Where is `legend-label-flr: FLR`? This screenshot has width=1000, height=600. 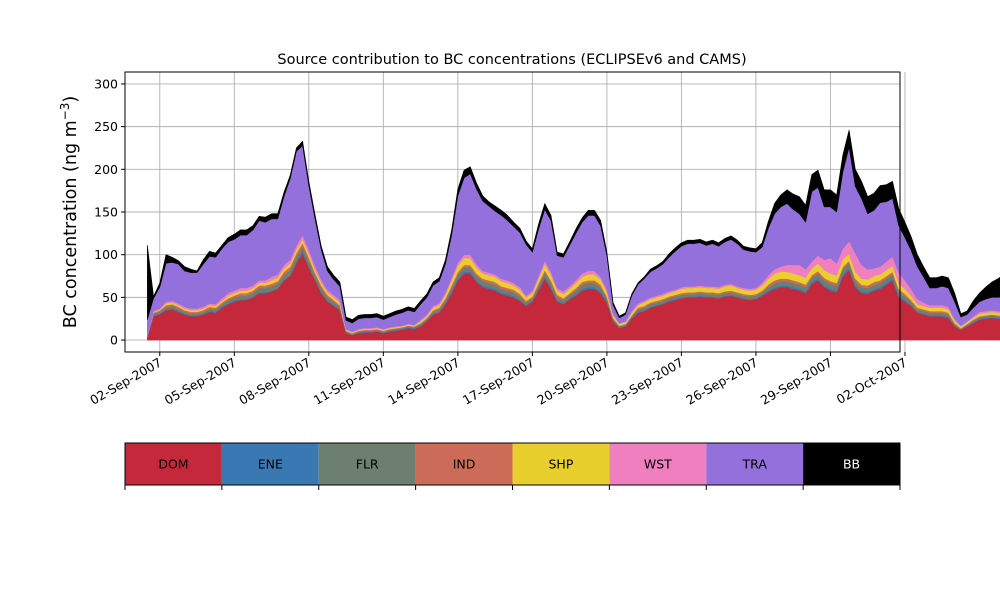
legend-label-flr: FLR is located at coordinates (367, 464).